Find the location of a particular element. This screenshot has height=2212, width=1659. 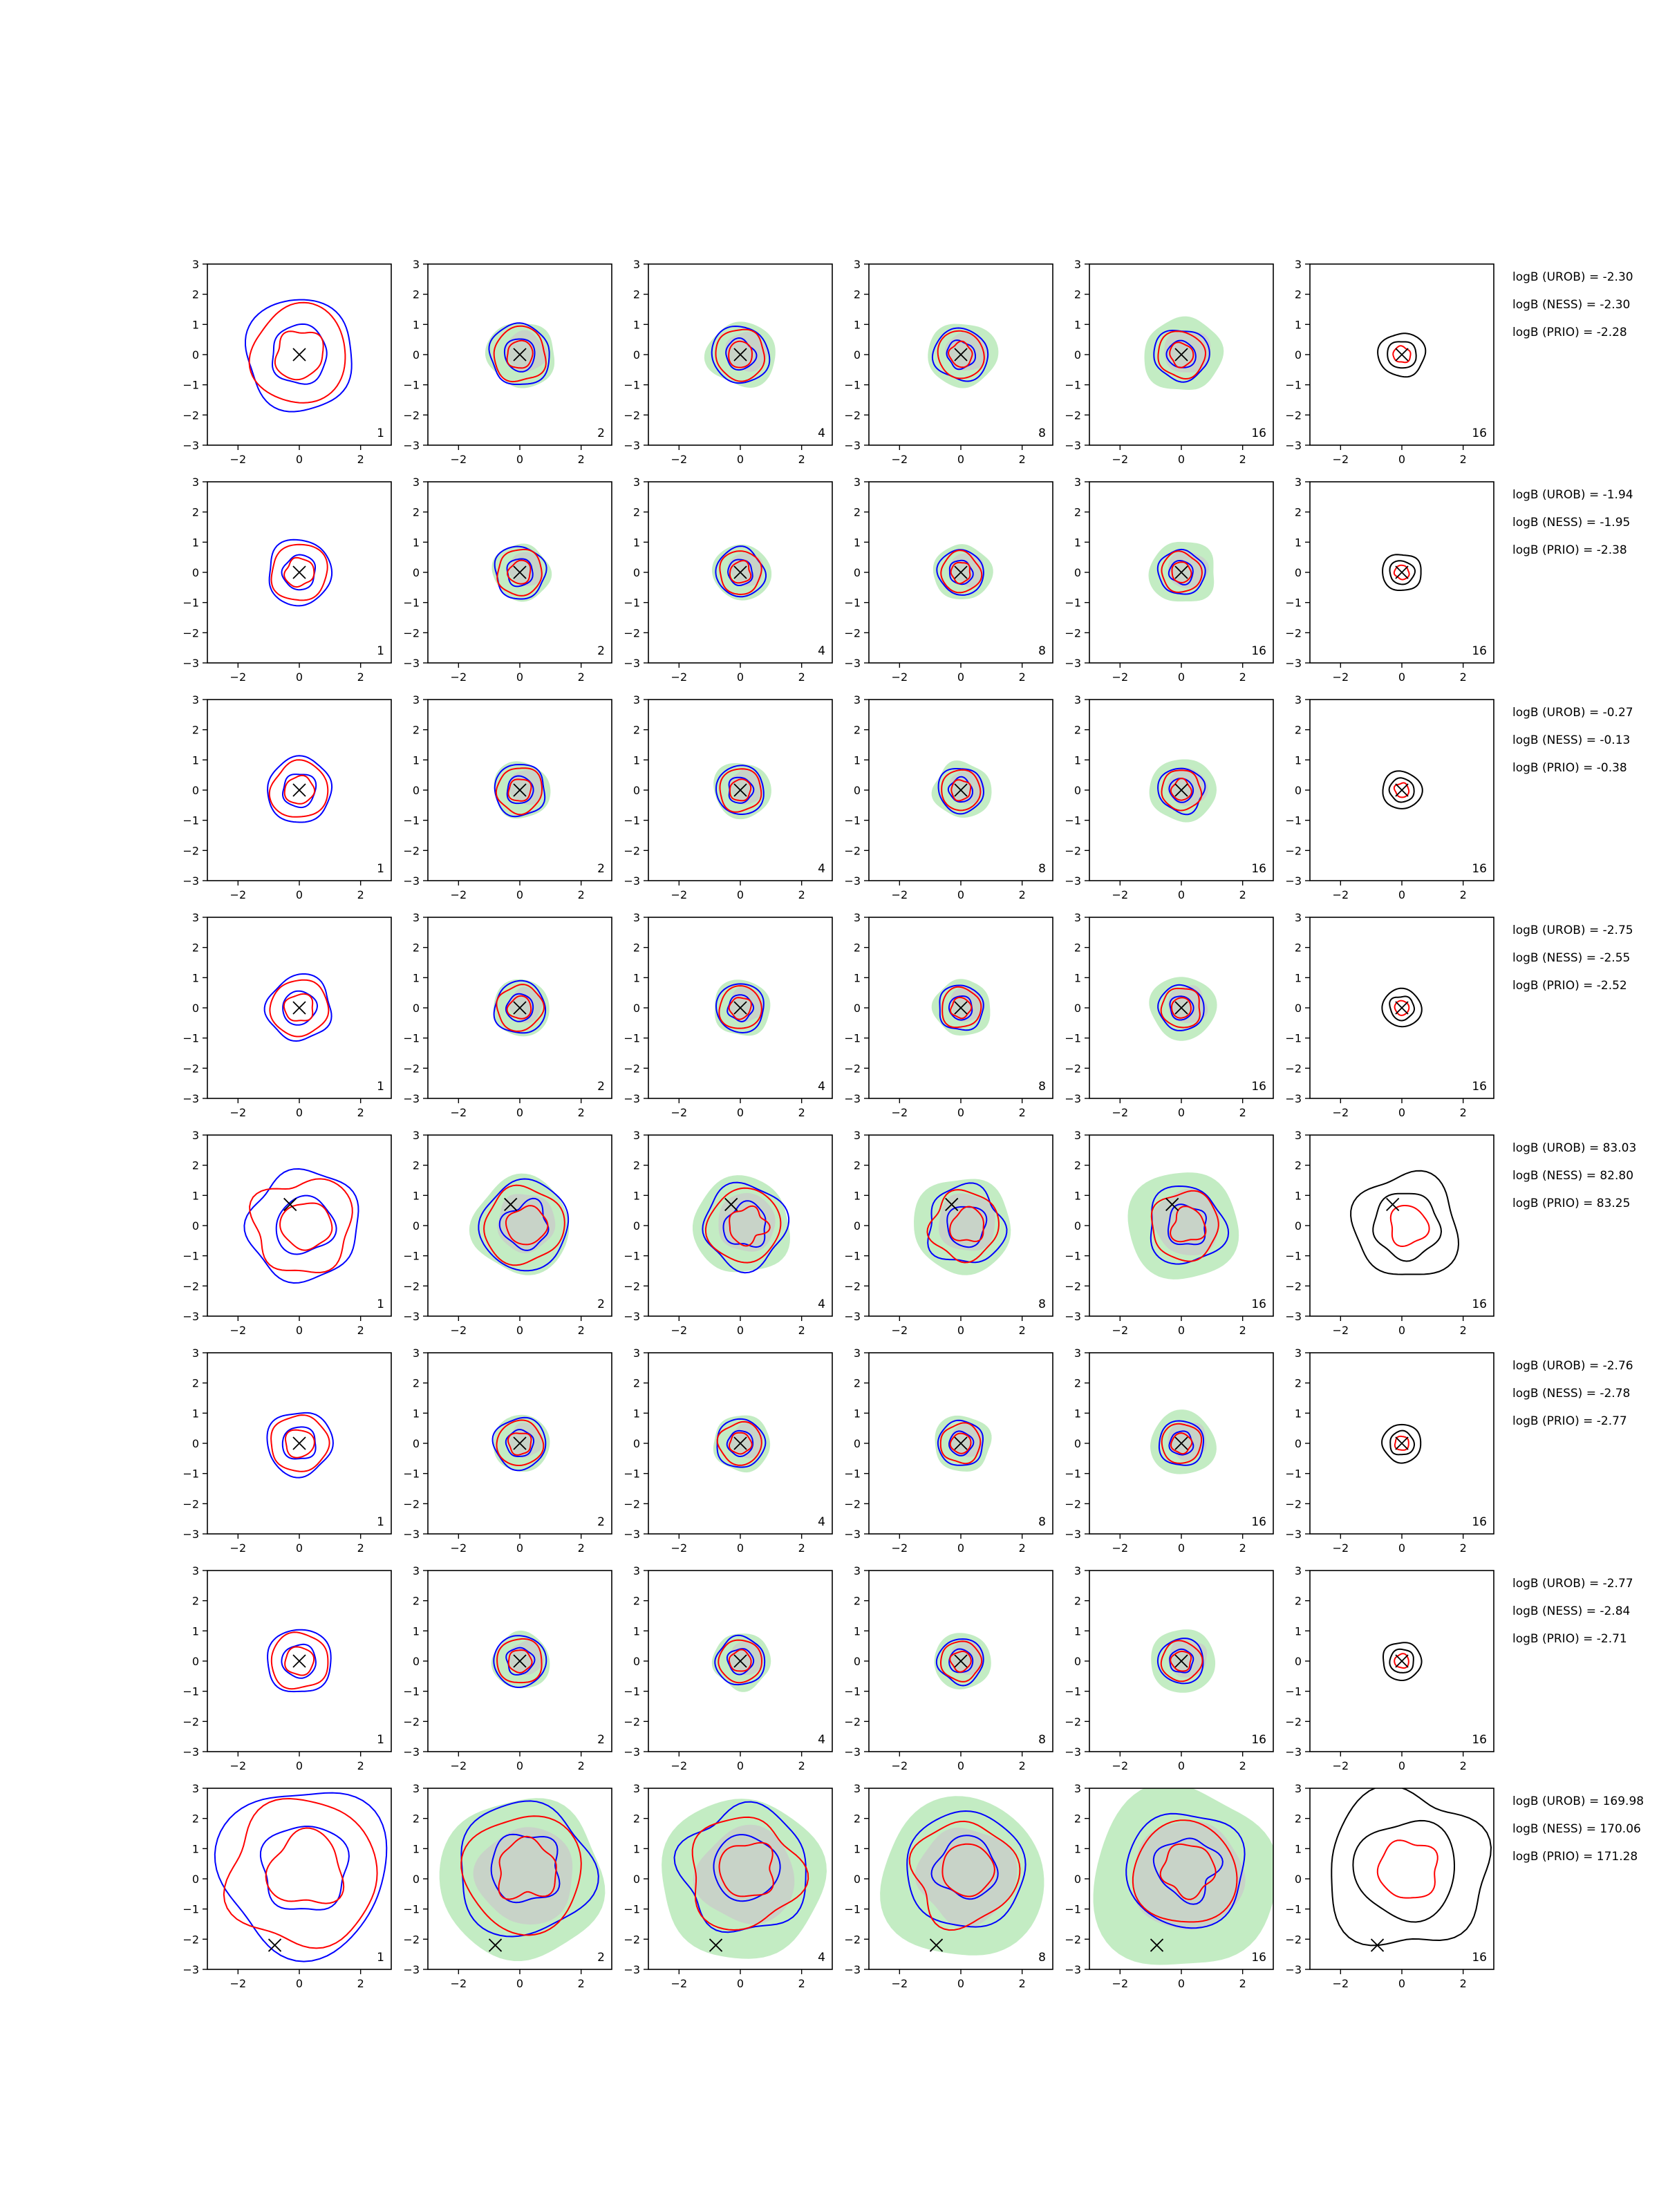

contour-black-inner is located at coordinates (1402, 1443).